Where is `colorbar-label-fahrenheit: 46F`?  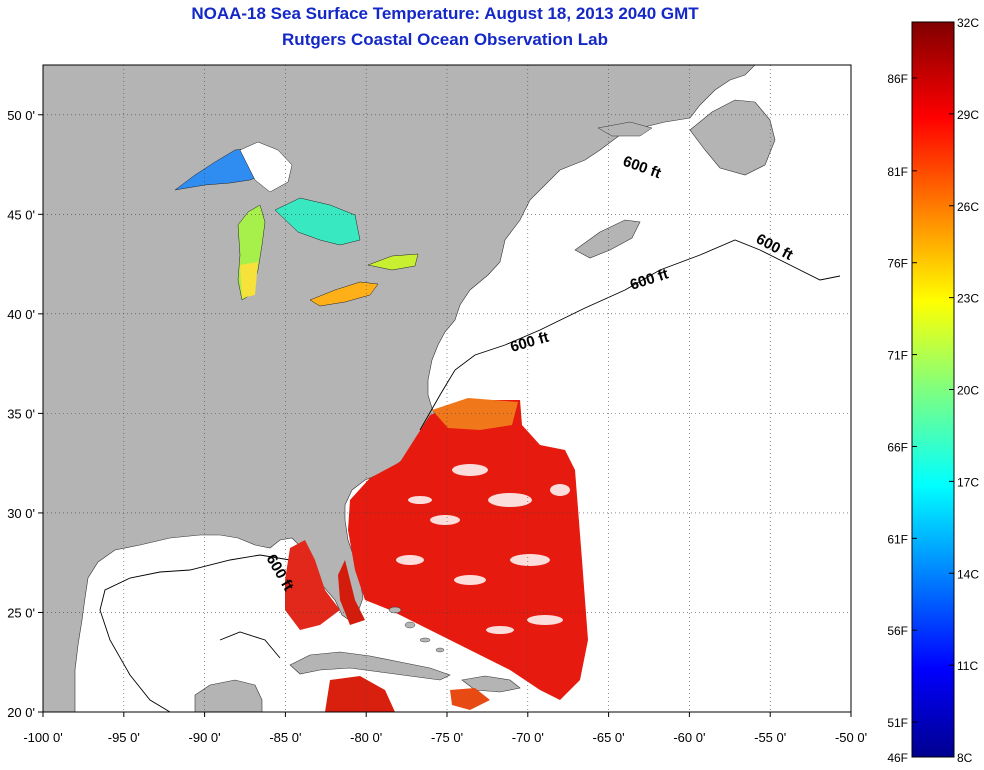 colorbar-label-fahrenheit: 46F is located at coordinates (897, 758).